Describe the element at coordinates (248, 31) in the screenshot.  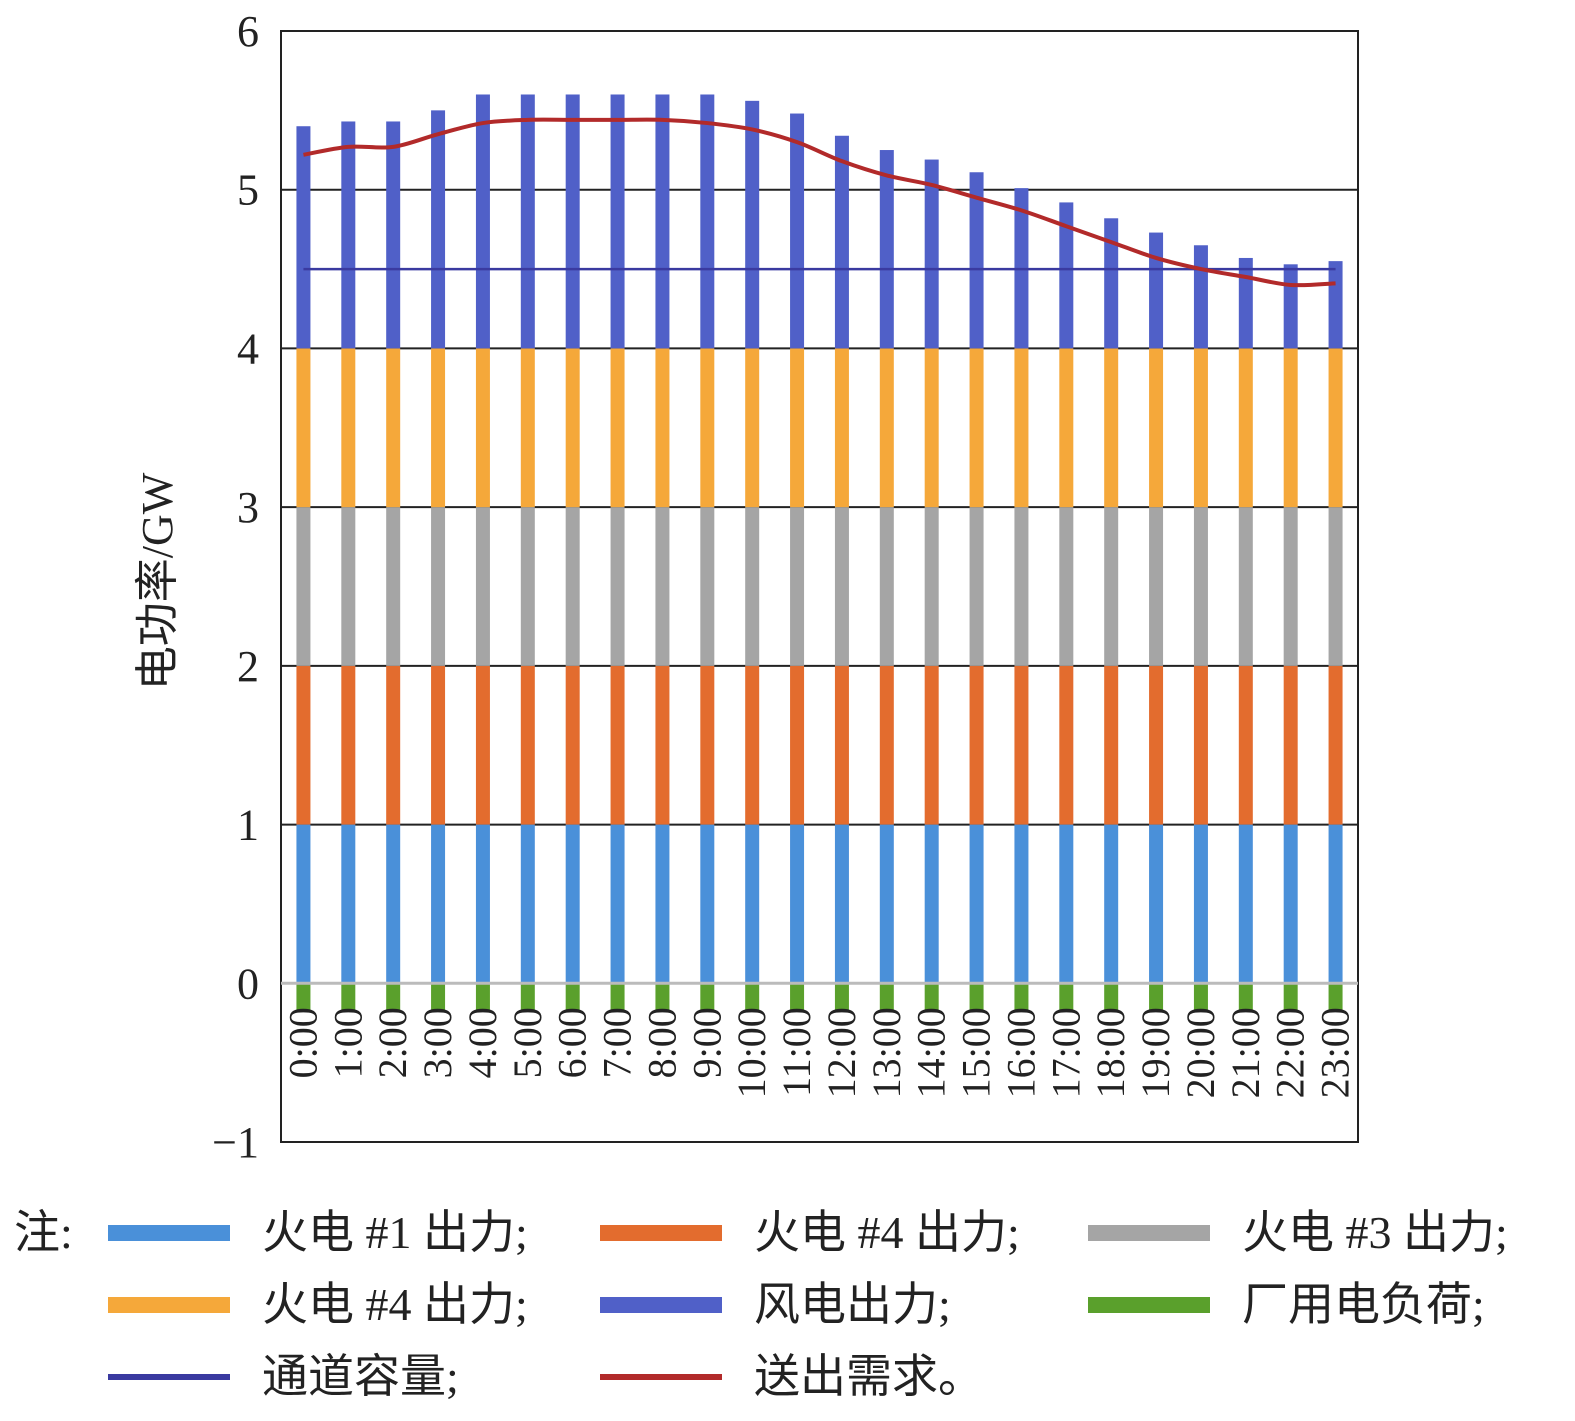
I see `y-tick-label: 6` at that location.